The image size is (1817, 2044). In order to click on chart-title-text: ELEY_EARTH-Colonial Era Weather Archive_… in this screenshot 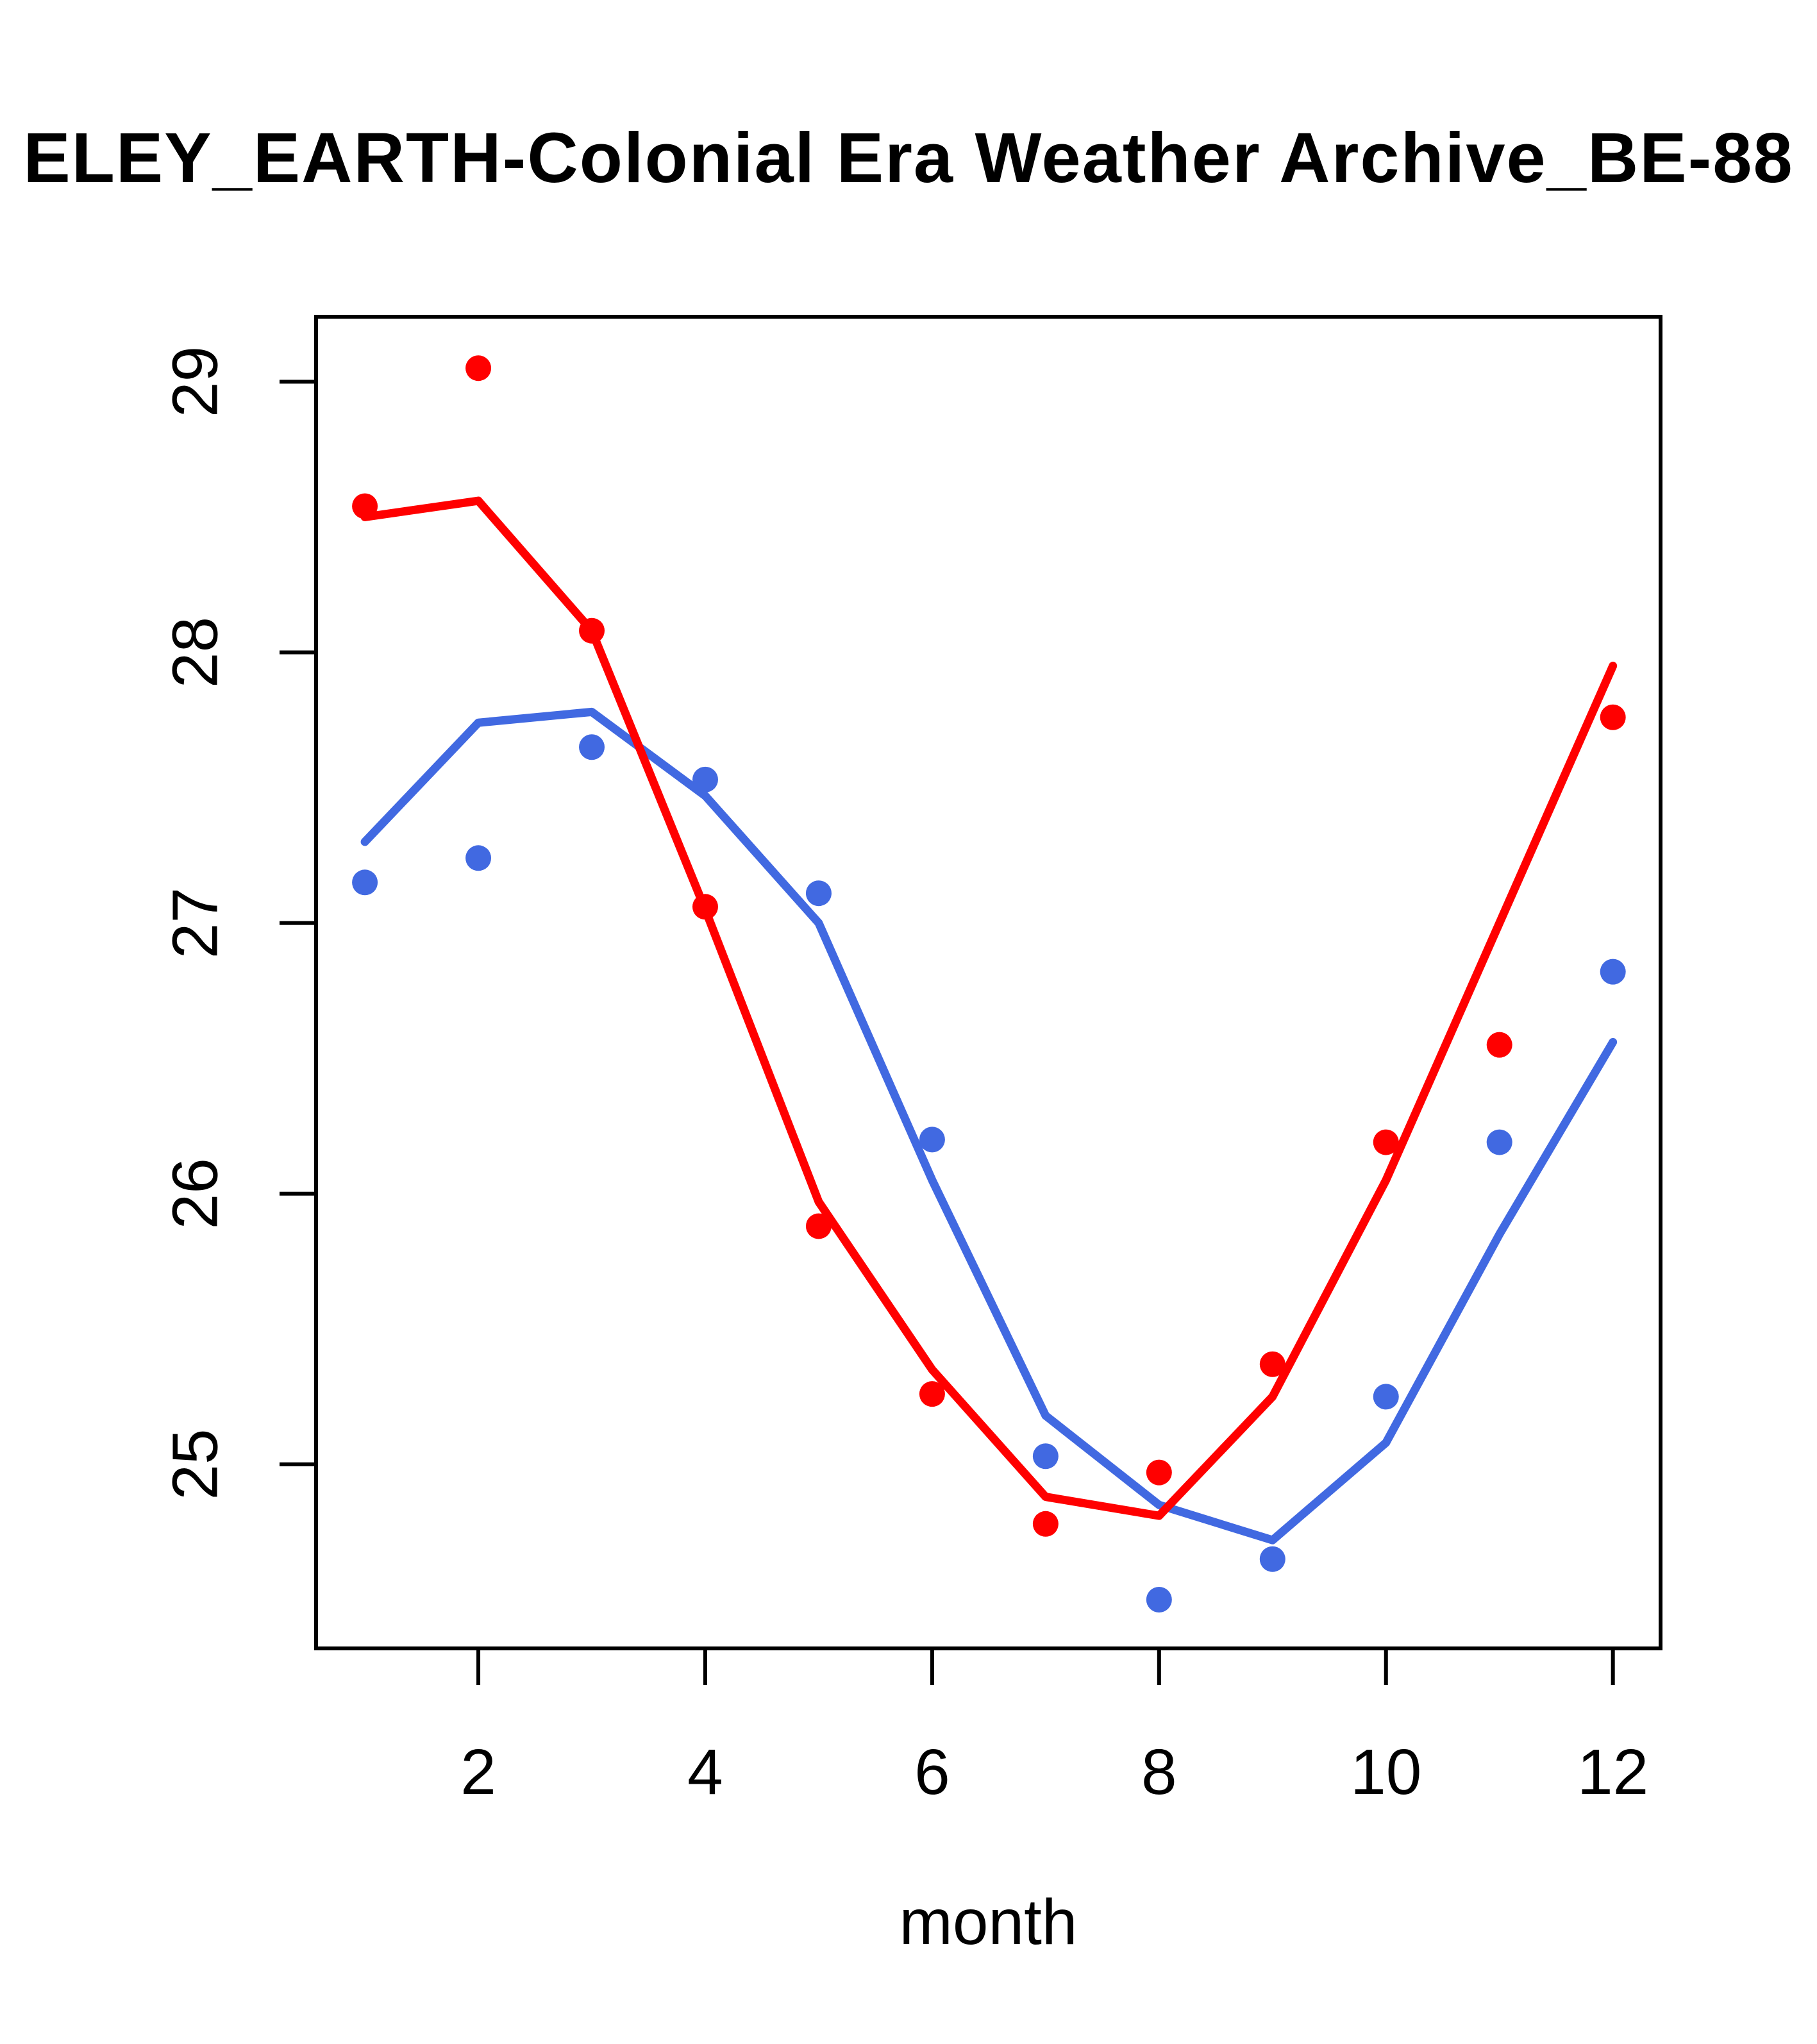, I will do `click(908, 158)`.